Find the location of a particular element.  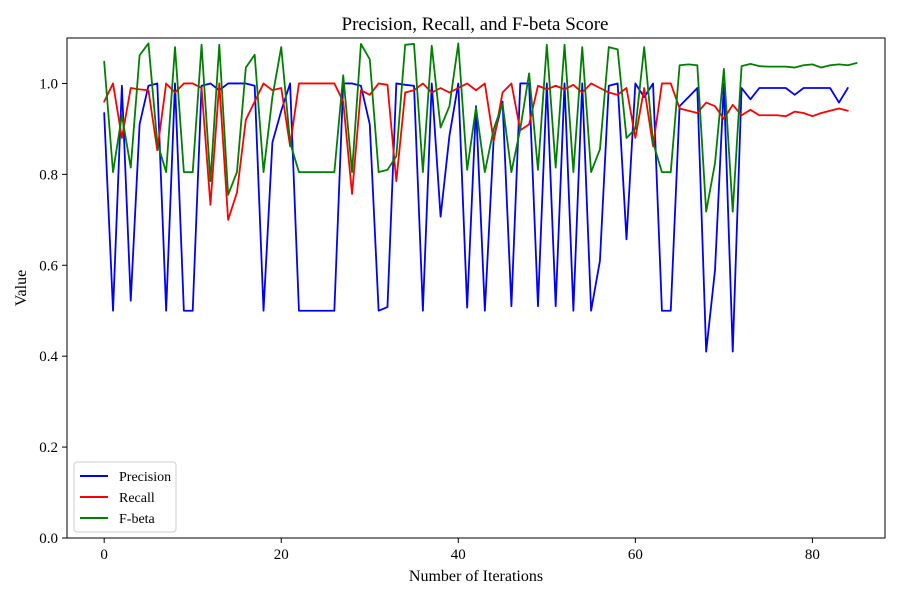

y-tick-label: 0.6 is located at coordinates (48, 266).